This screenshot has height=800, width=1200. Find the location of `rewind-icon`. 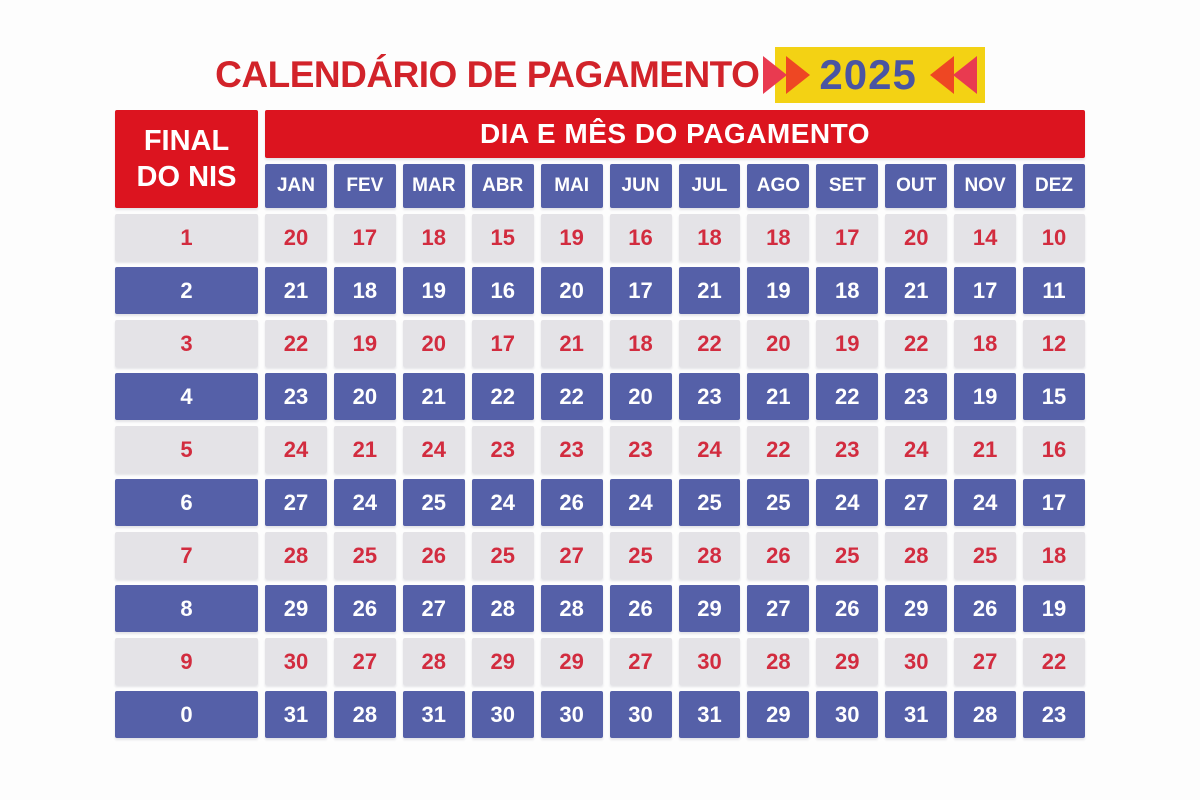

rewind-icon is located at coordinates (953, 75).